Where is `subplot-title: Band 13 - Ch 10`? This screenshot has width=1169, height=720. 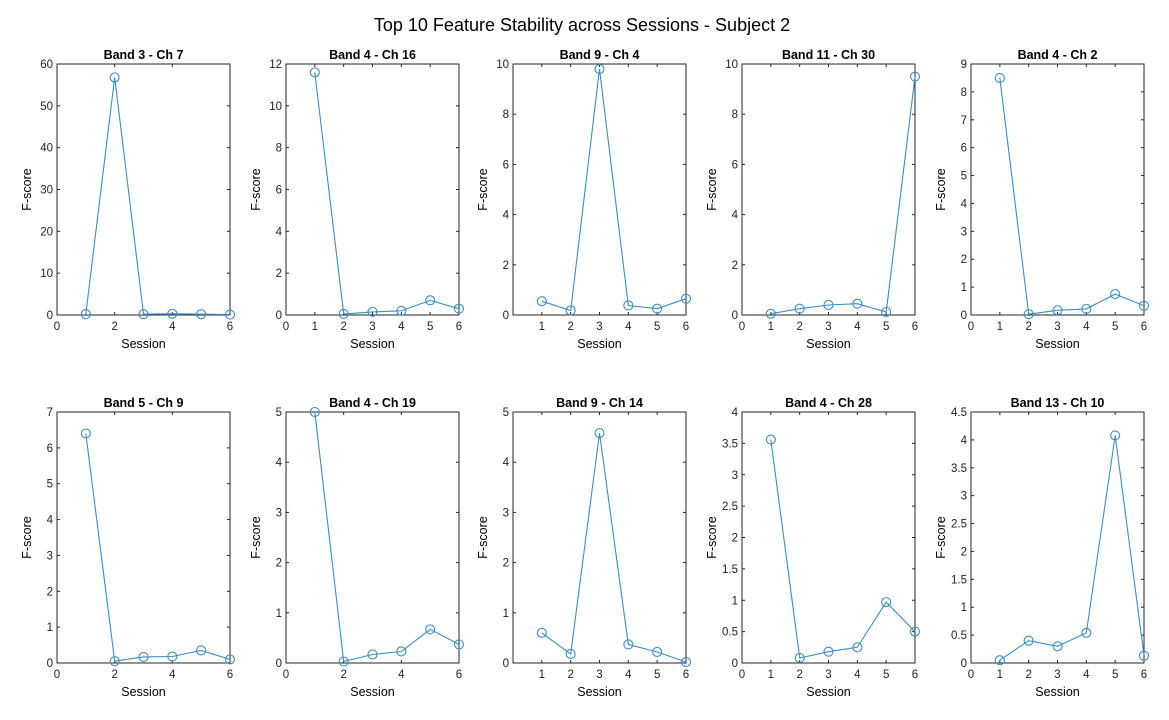 subplot-title: Band 13 - Ch 10 is located at coordinates (1058, 403).